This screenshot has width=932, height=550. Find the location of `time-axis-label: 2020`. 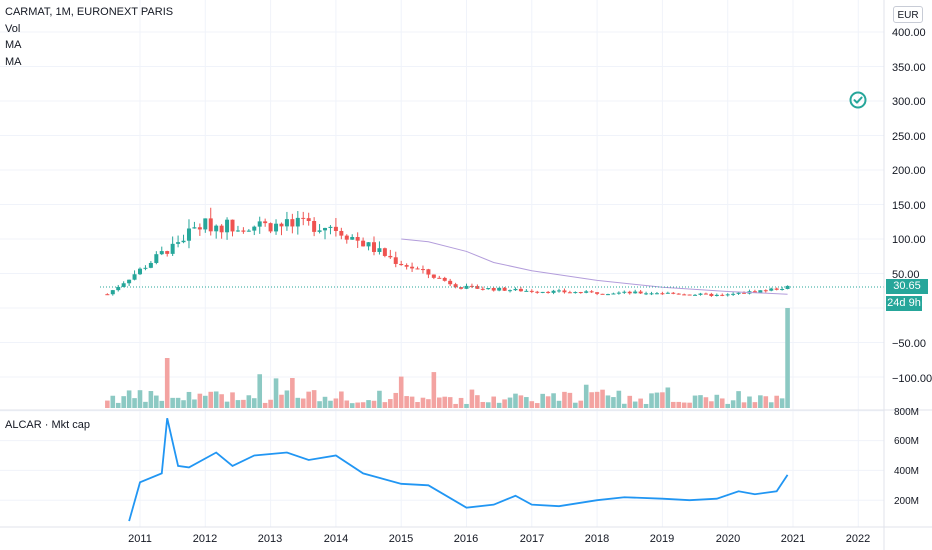

time-axis-label: 2020 is located at coordinates (728, 539).